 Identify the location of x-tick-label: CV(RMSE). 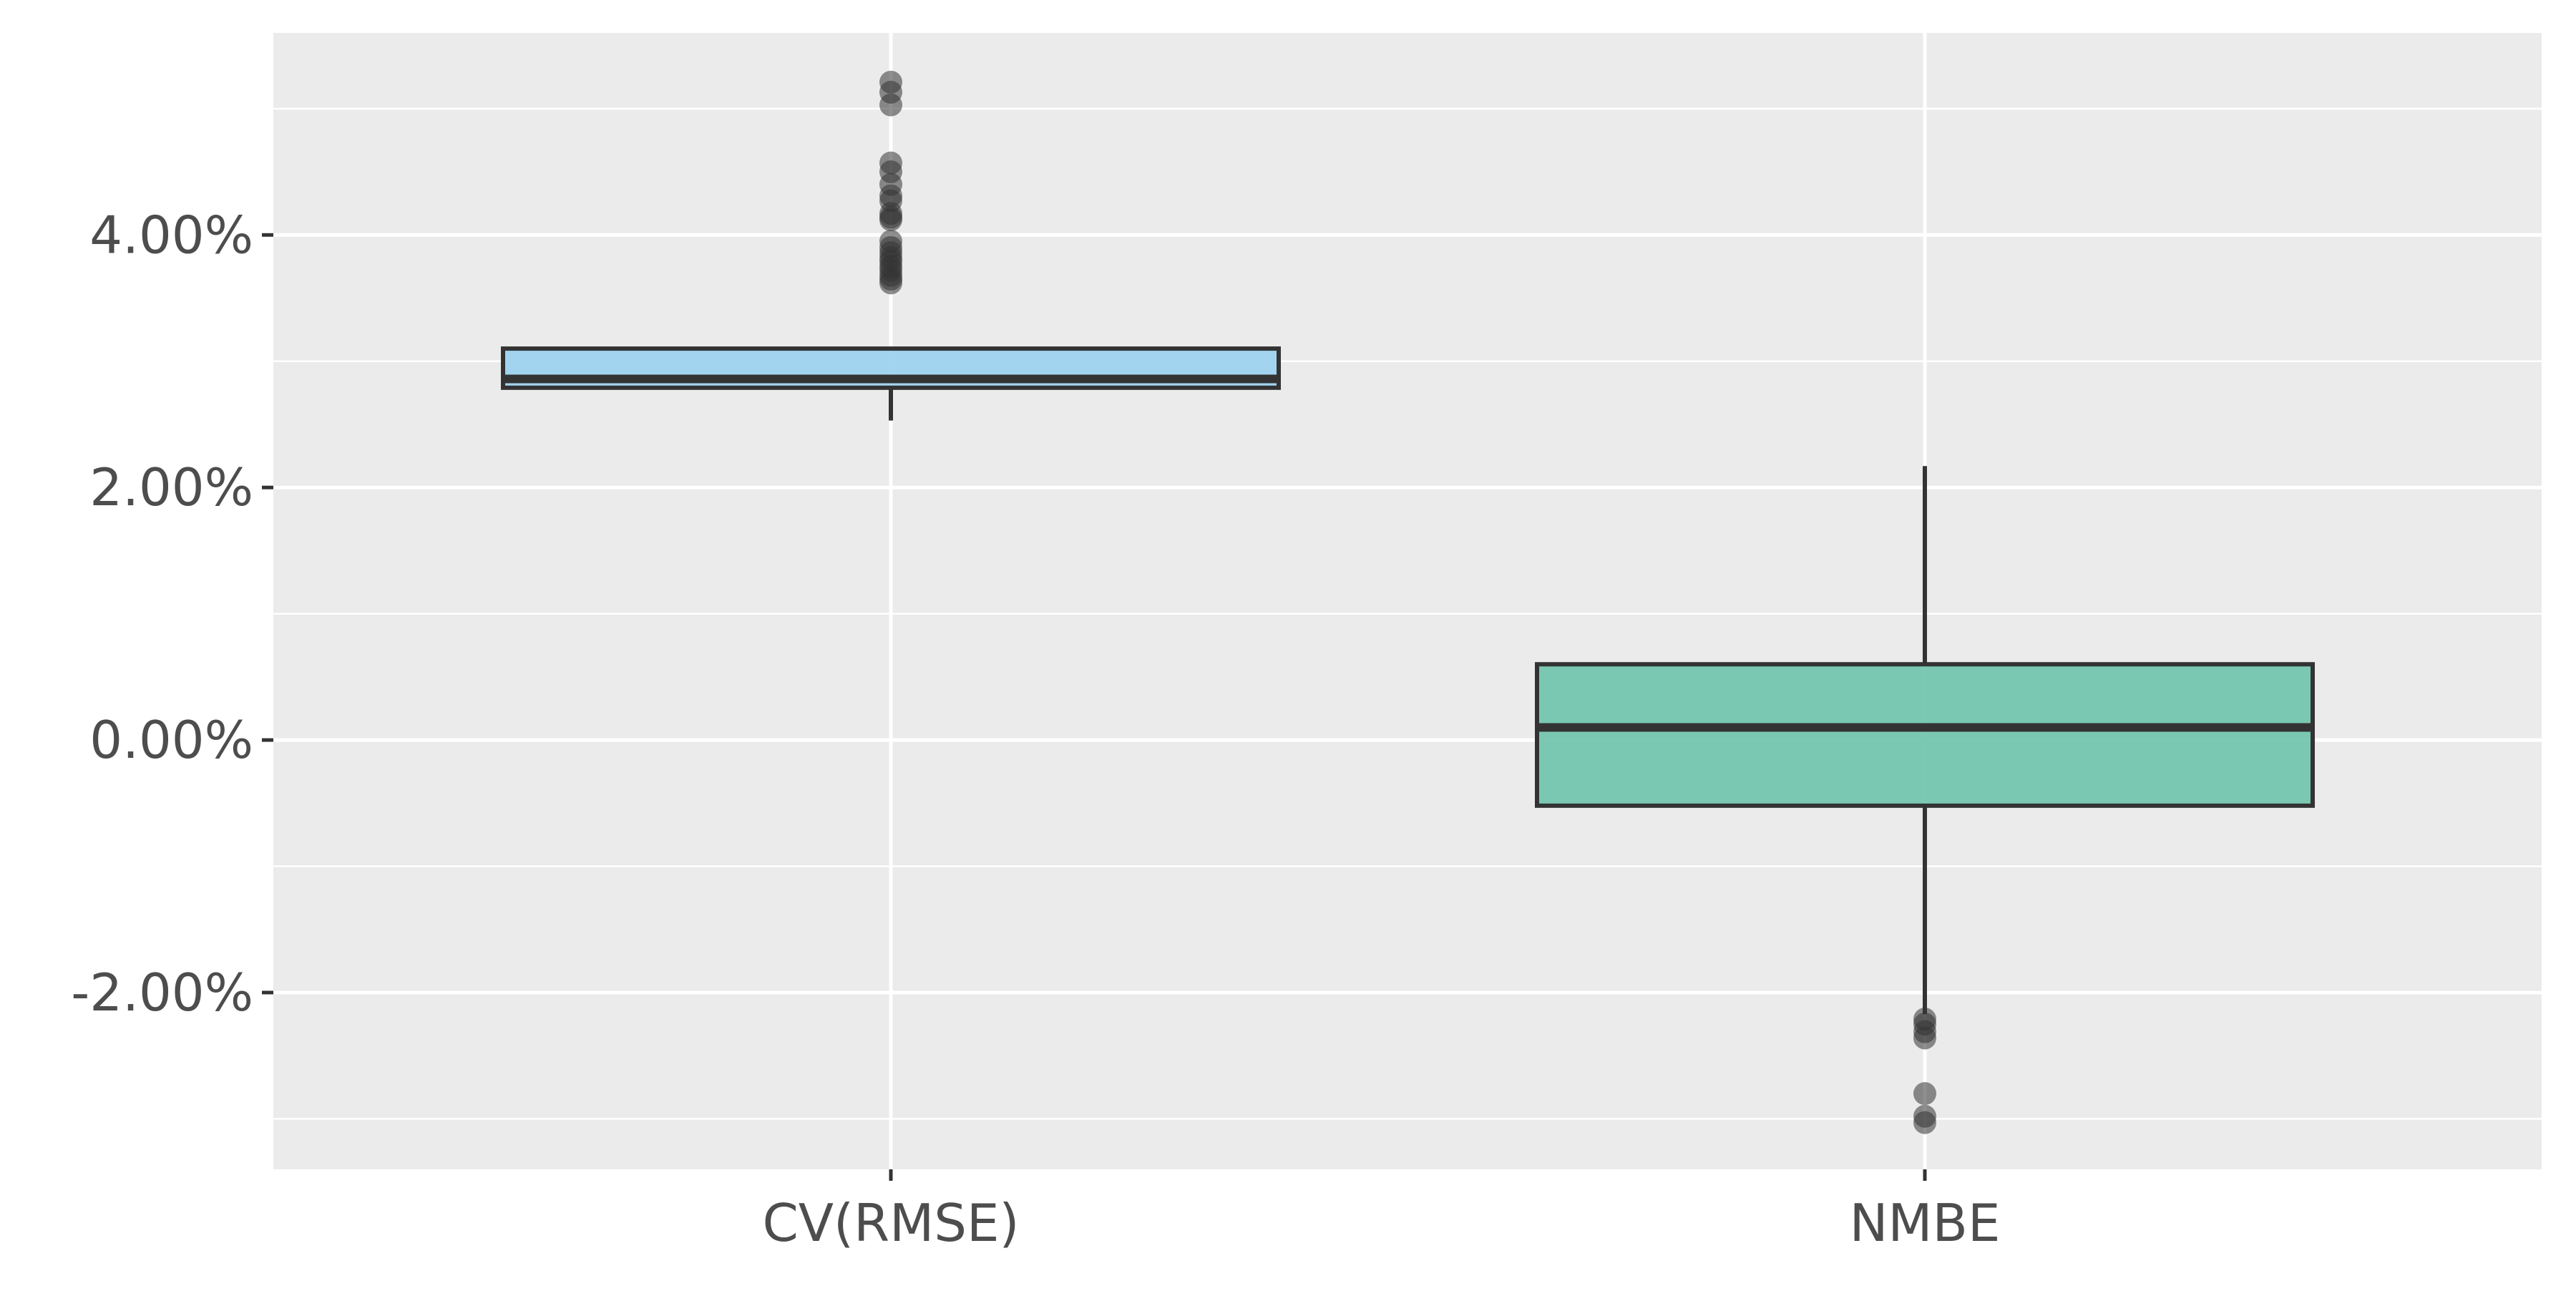
(890, 1223).